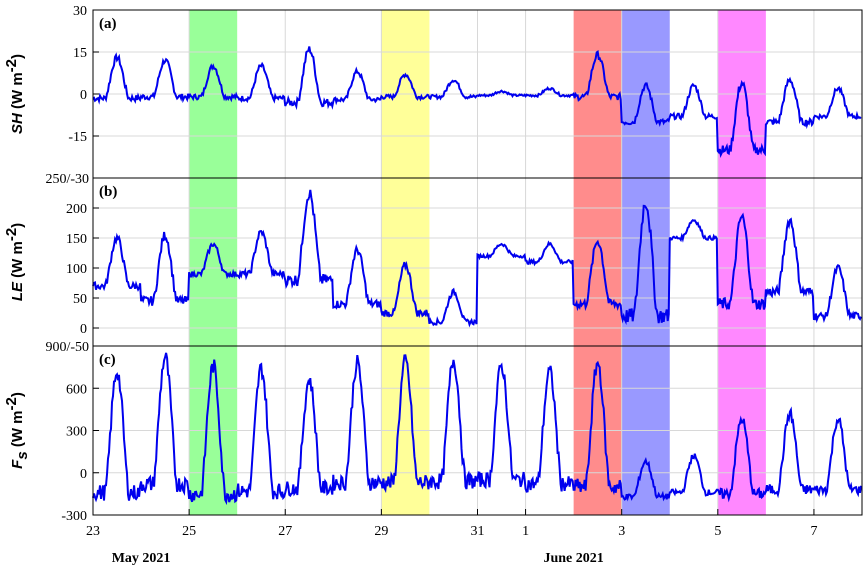  Describe the element at coordinates (22, 455) in the screenshot. I see `y-axis-label-subscript-c: s` at that location.